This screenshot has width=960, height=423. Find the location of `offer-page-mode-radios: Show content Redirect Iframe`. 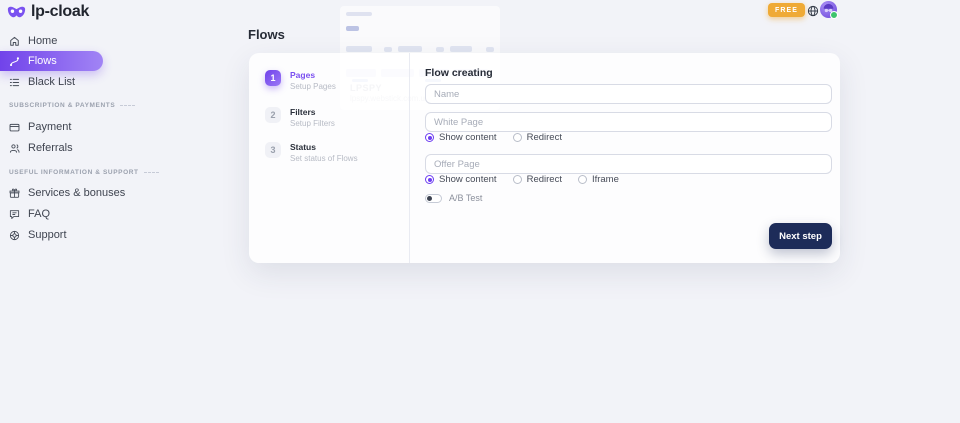

offer-page-mode-radios: Show content Redirect Iframe is located at coordinates (522, 179).